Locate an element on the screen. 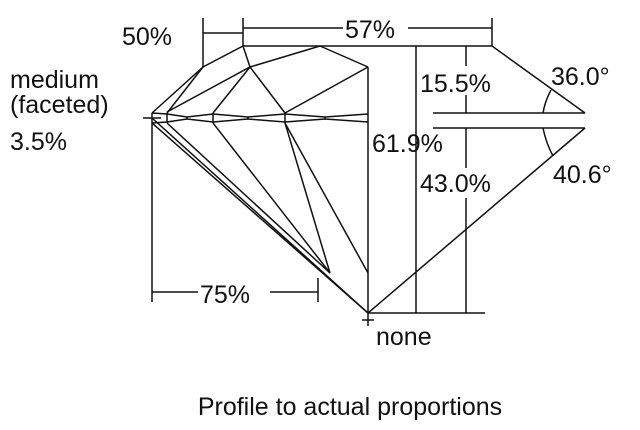 The height and width of the screenshot is (430, 640). crown-percent-label: 50% is located at coordinates (147, 37).